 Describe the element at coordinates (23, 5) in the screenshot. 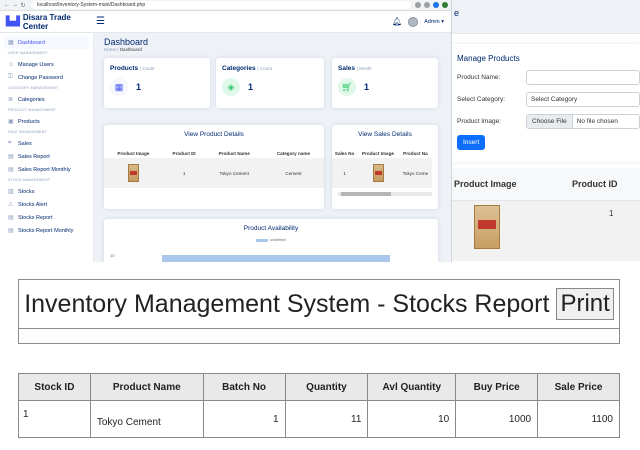

I see `reload-icon: ↻` at that location.